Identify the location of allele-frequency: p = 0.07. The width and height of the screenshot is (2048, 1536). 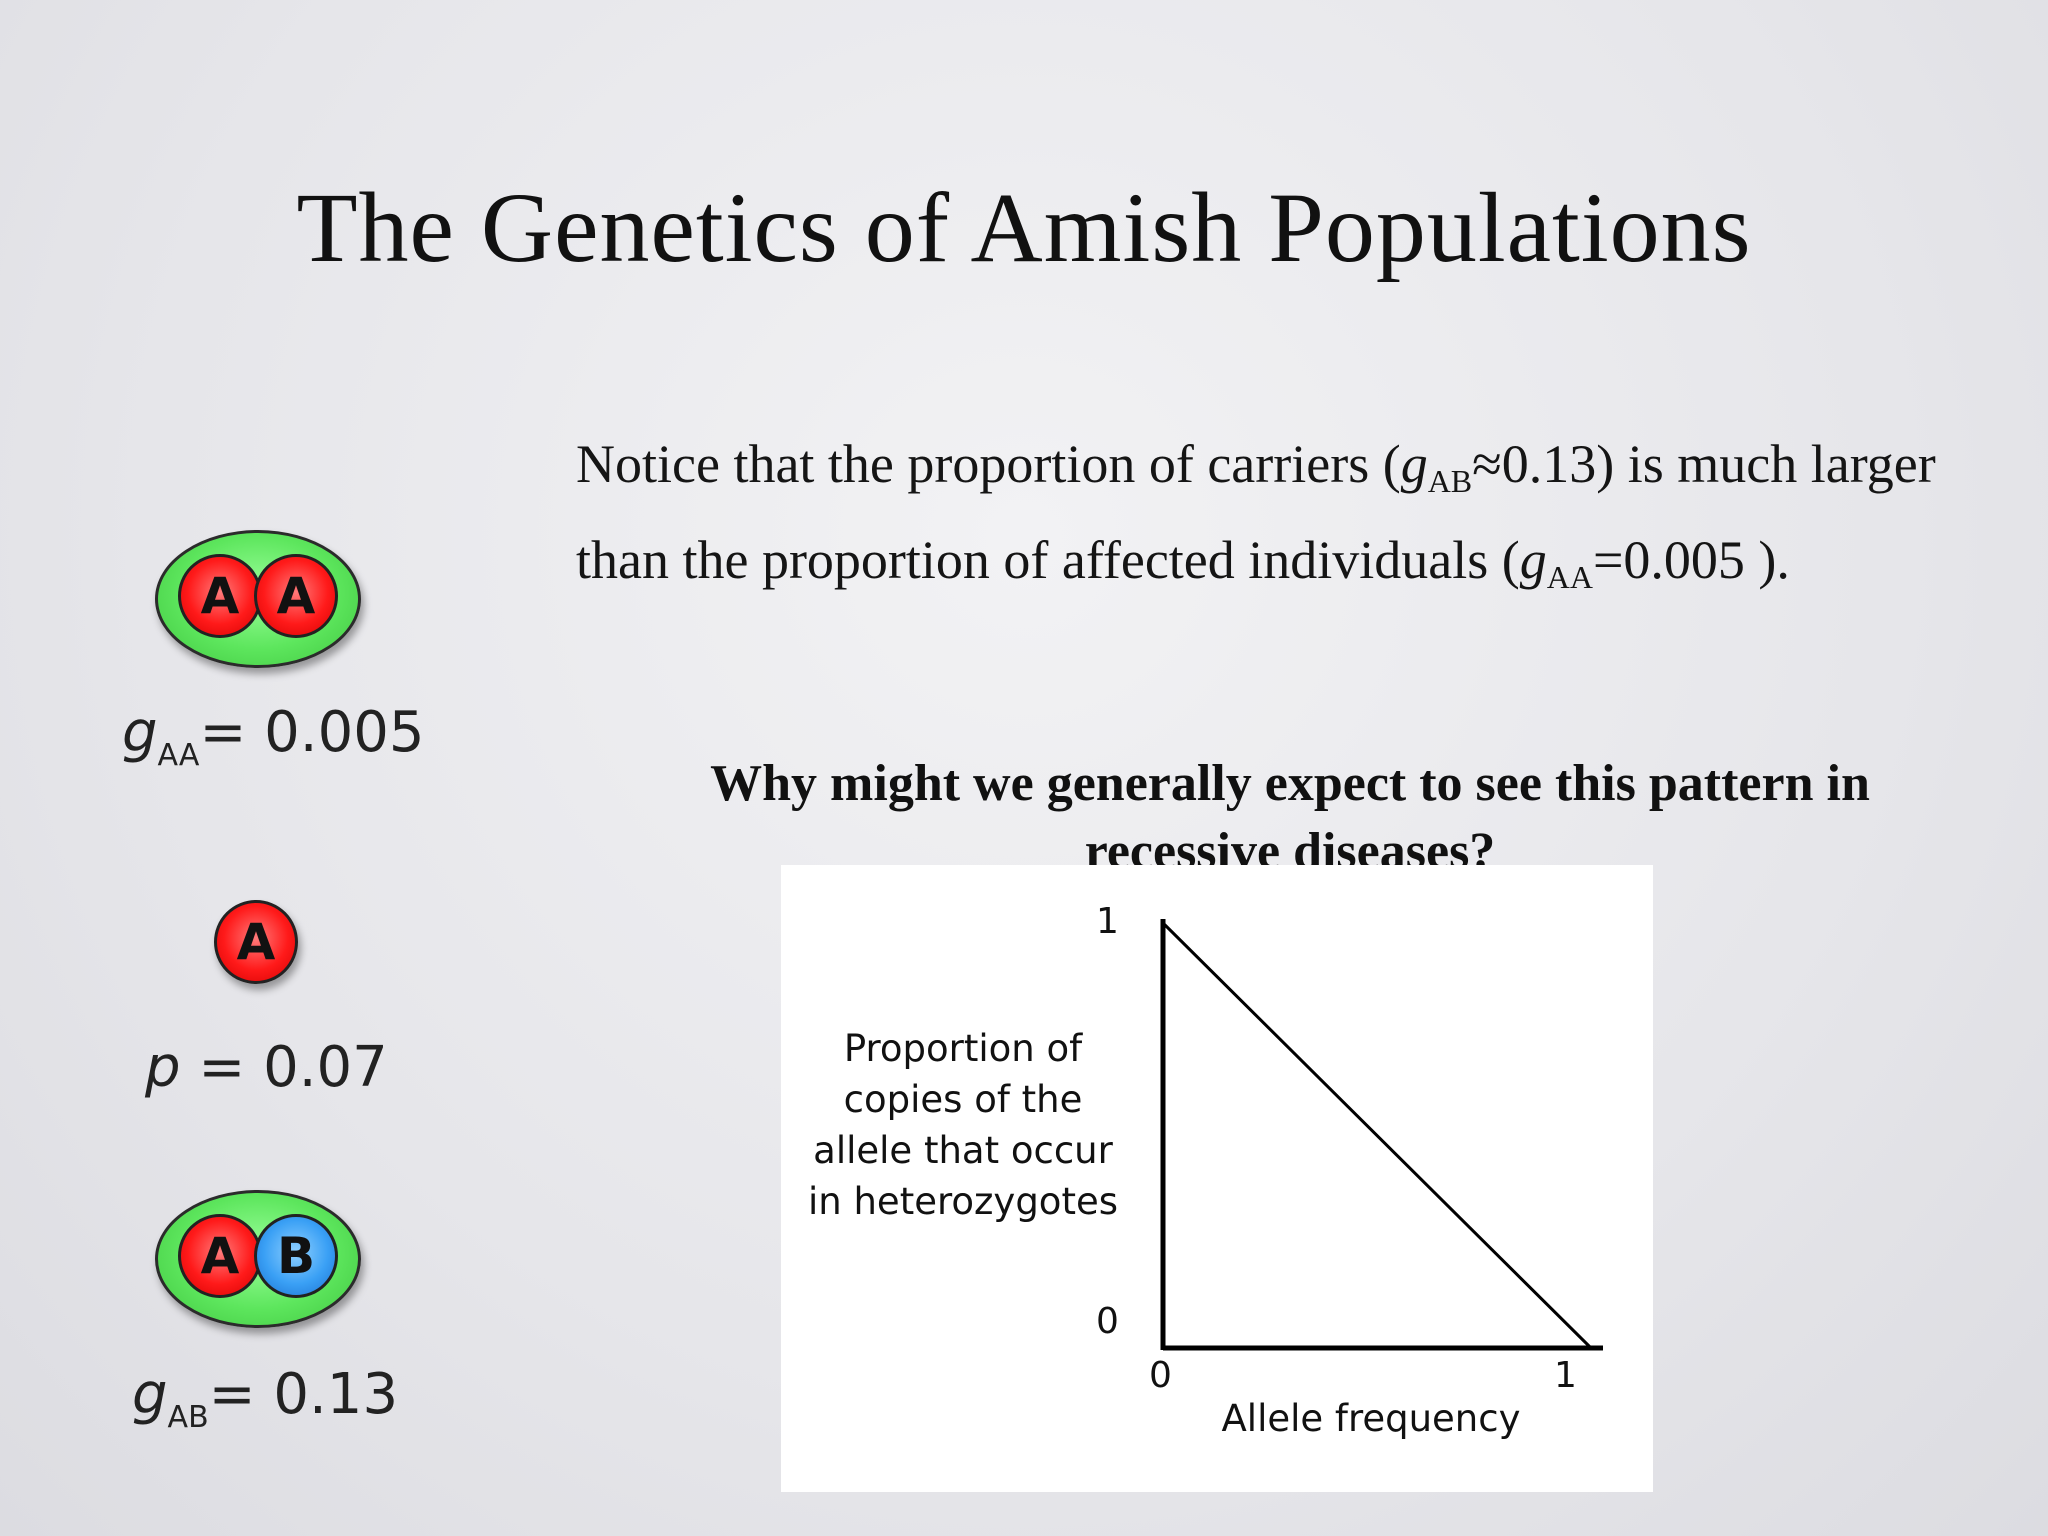
(266, 1067).